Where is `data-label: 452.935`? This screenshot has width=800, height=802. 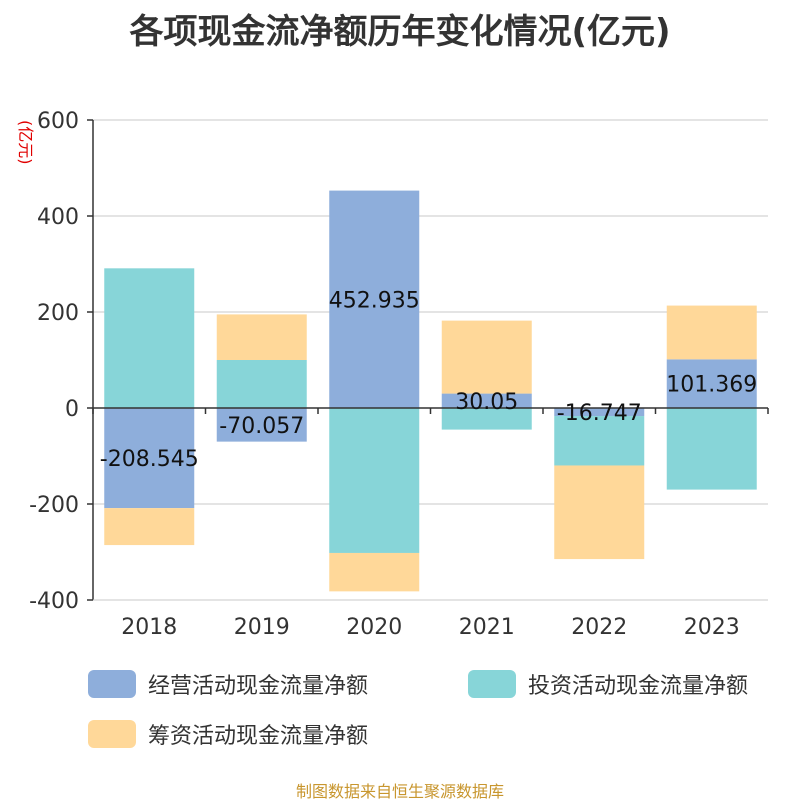 data-label: 452.935 is located at coordinates (374, 300).